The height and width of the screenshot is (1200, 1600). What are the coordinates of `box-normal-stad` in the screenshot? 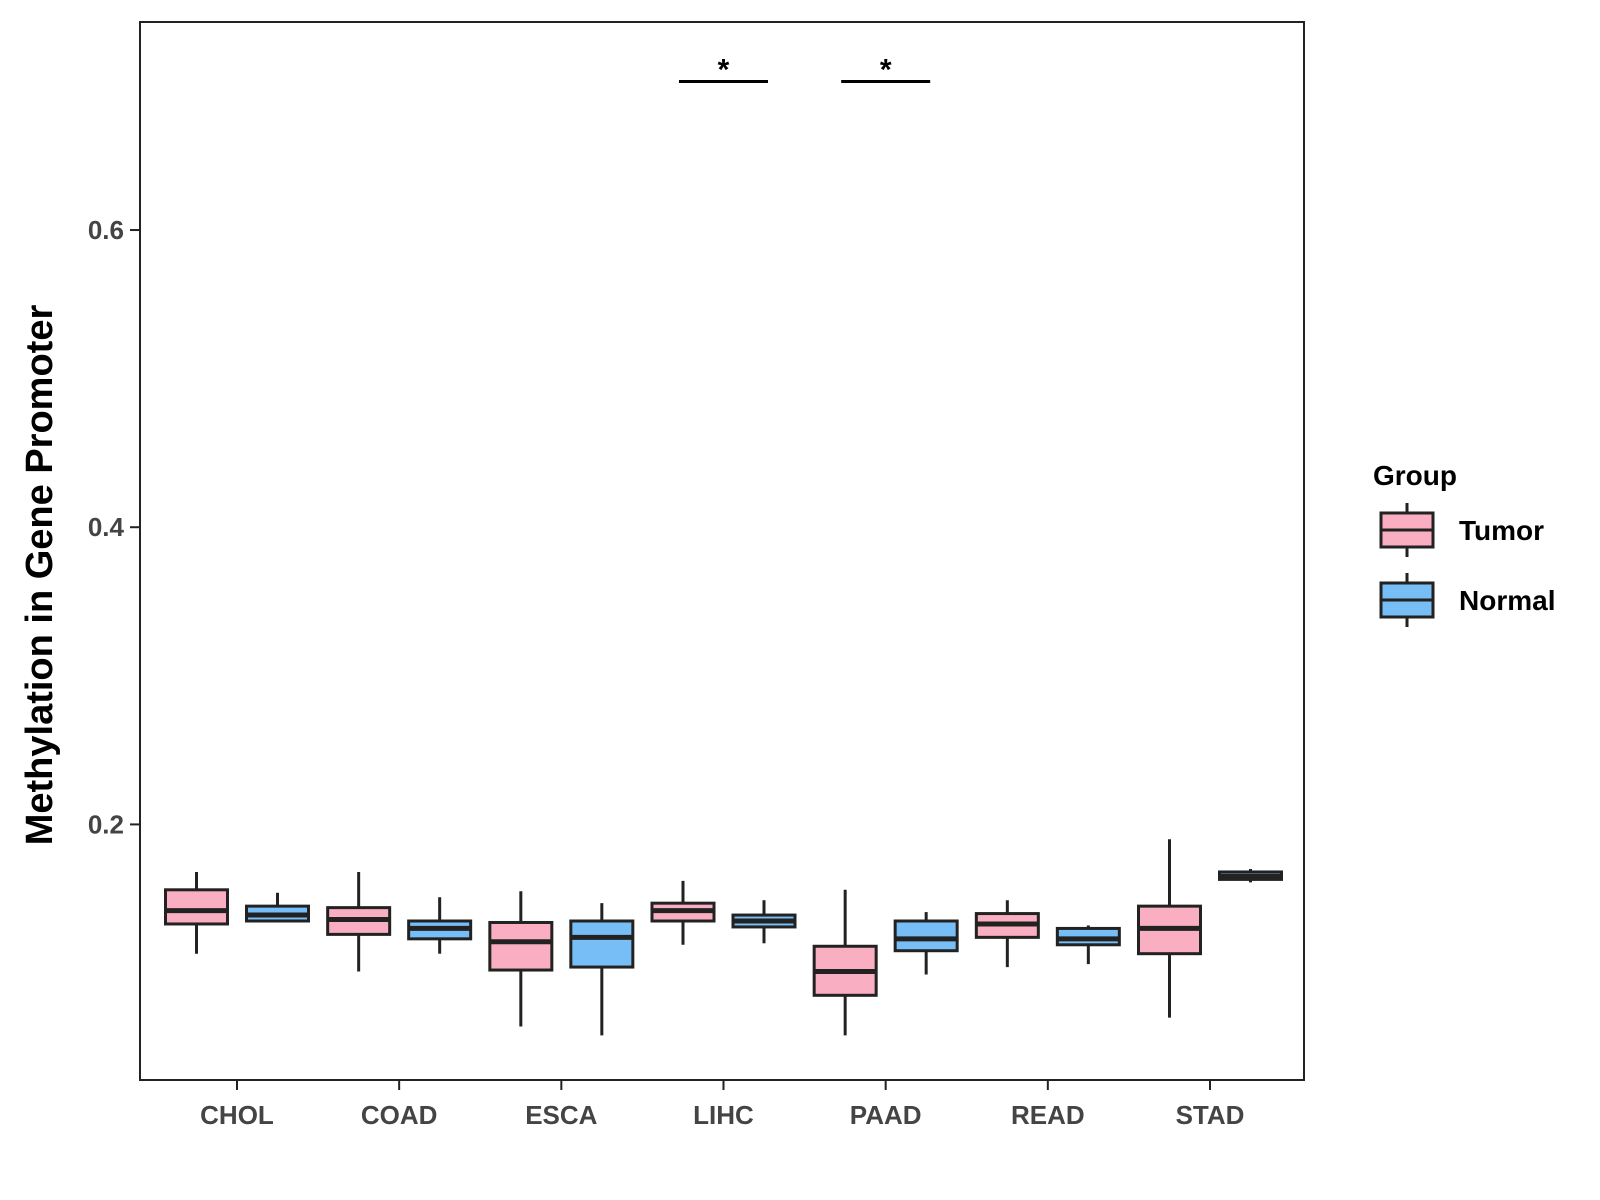 It's located at (1250, 875).